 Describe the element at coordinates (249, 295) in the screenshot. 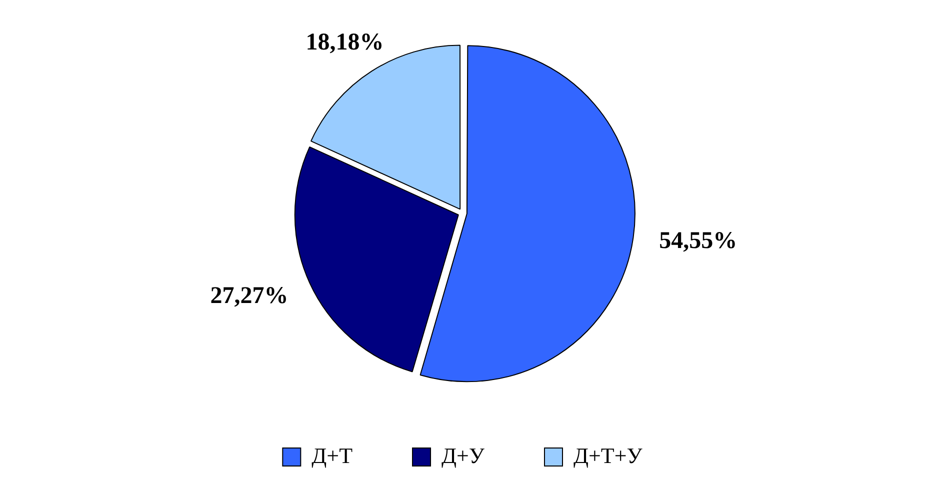

I see `data-label: 27,27%` at that location.